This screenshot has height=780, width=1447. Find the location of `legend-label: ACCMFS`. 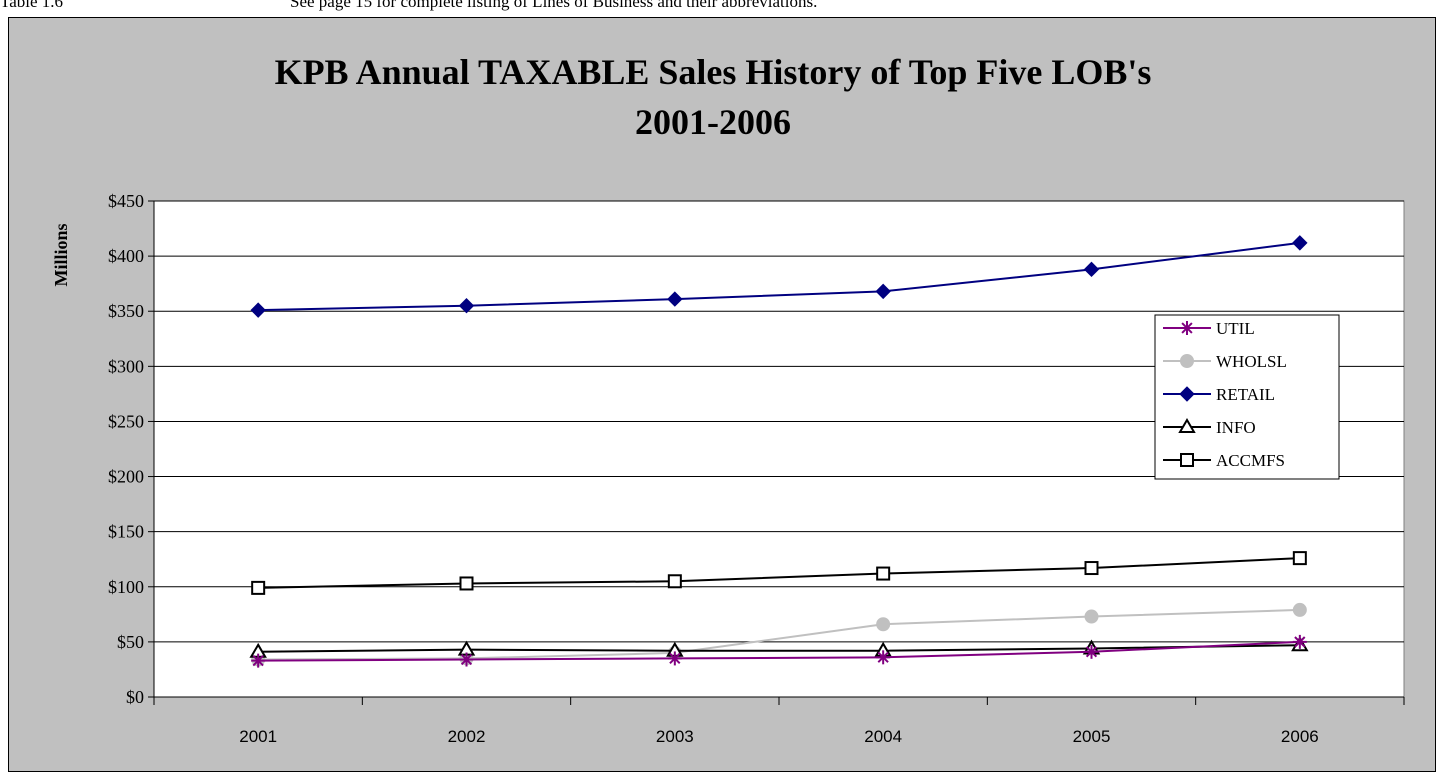

legend-label: ACCMFS is located at coordinates (1250, 460).